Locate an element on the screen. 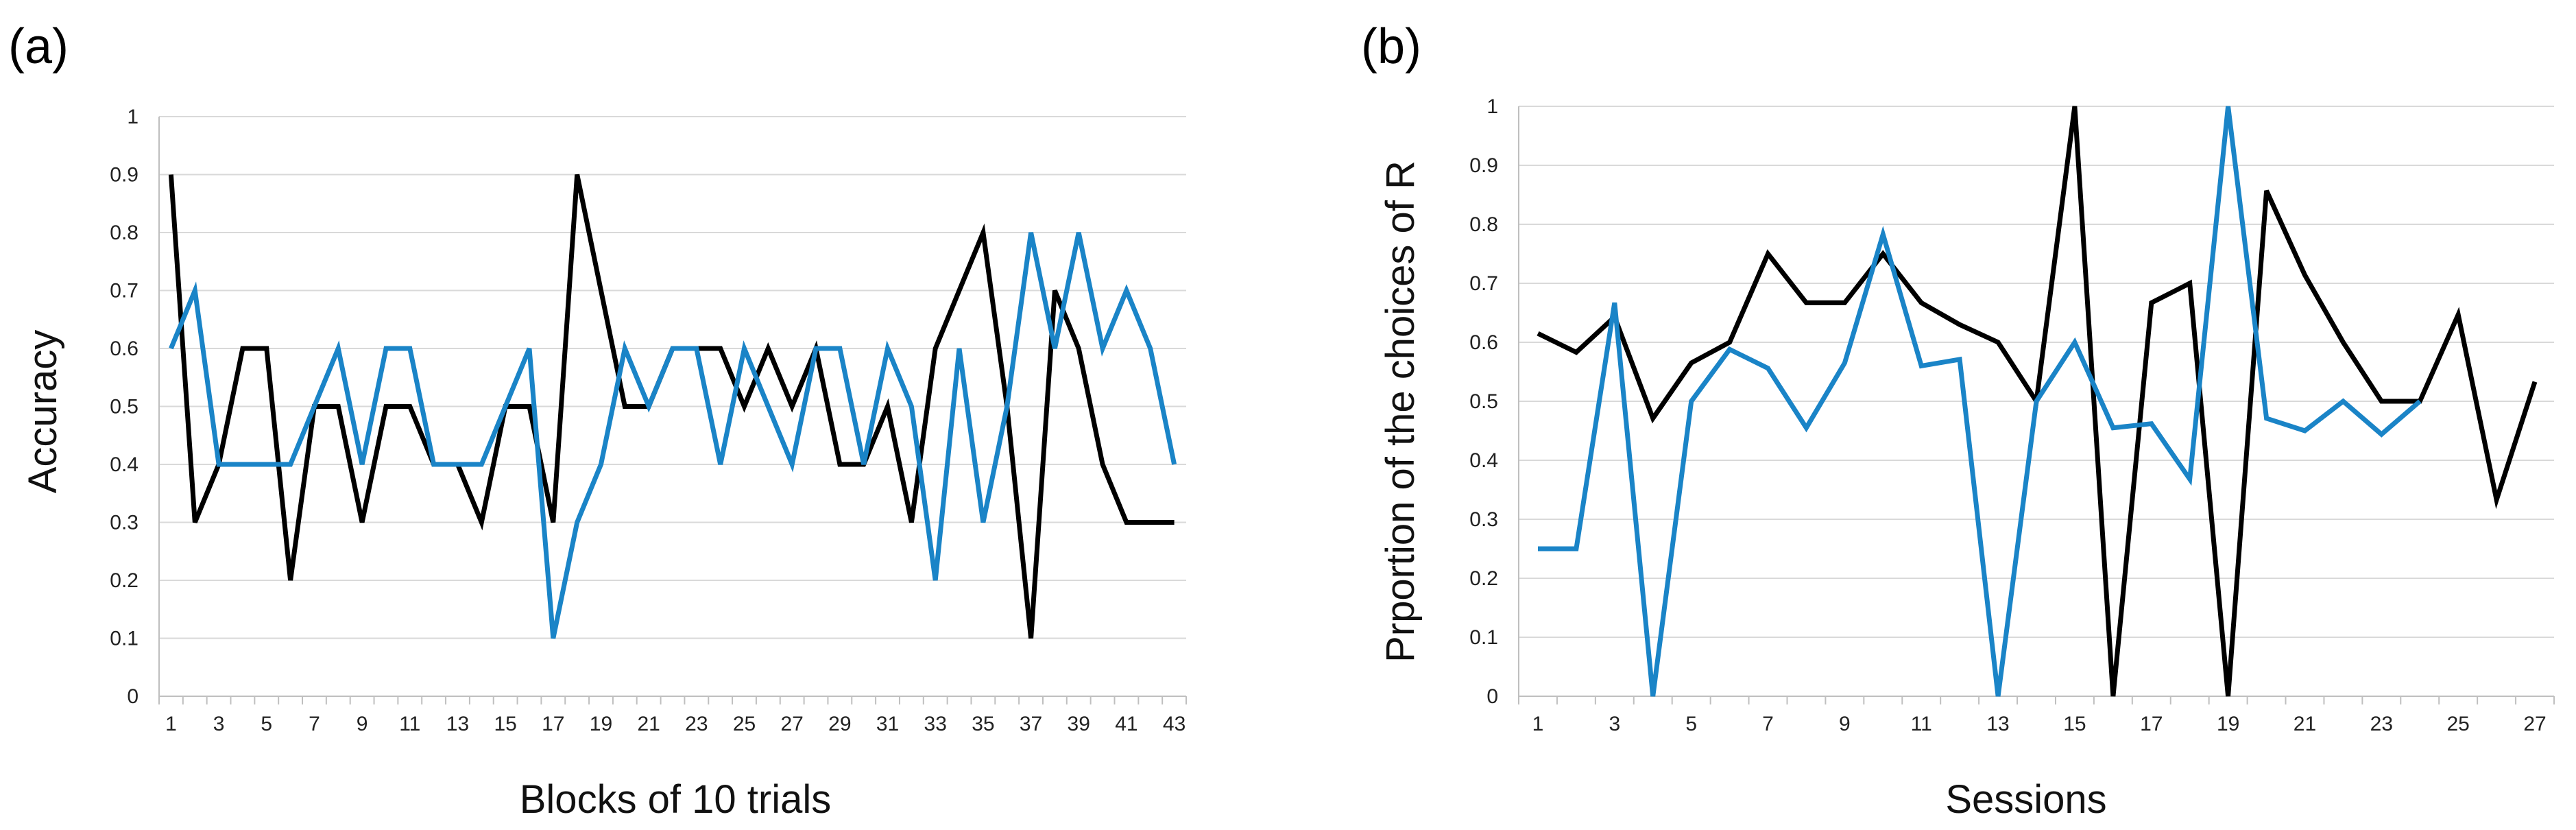  y-tick-labels-a: 0 0.1 0.2 0.3 0.4 0.5 0.6 0.7 0.8 0.9 1 is located at coordinates (124, 407).